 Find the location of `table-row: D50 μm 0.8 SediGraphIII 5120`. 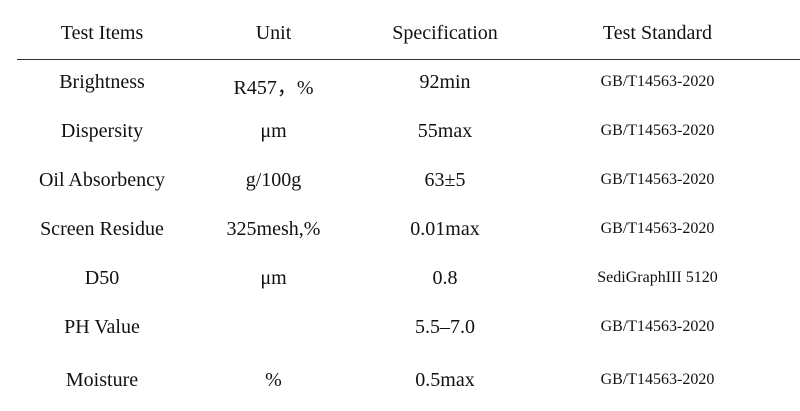

table-row: D50 μm 0.8 SediGraphIII 5120 is located at coordinates (408, 280).